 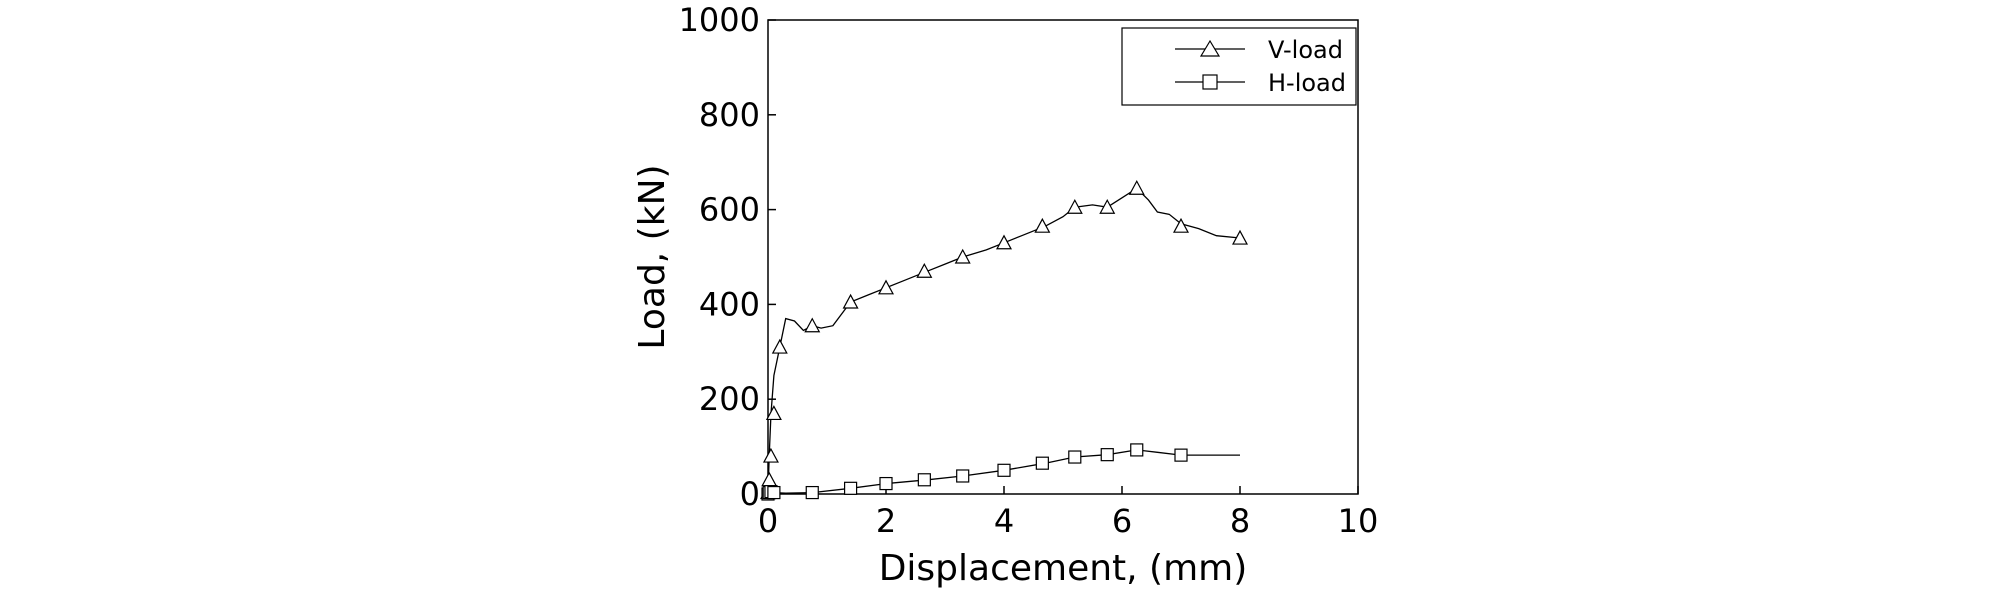 What do you see at coordinates (1240, 521) in the screenshot?
I see `x-tick-label: 8` at bounding box center [1240, 521].